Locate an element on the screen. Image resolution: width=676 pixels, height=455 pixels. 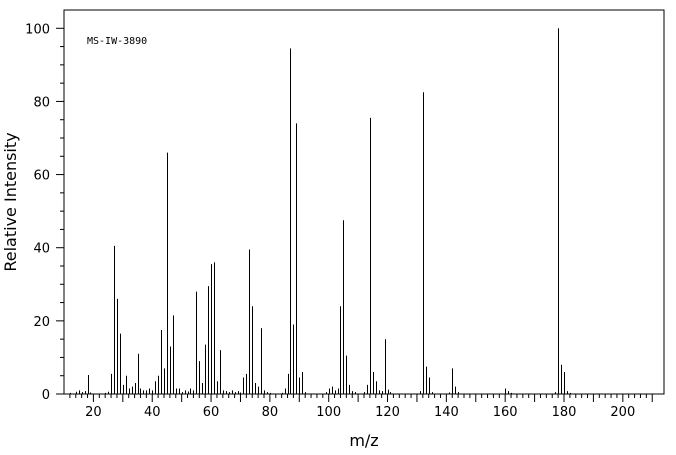
y-axis-title: Relative Intensity is located at coordinates (10, 201).